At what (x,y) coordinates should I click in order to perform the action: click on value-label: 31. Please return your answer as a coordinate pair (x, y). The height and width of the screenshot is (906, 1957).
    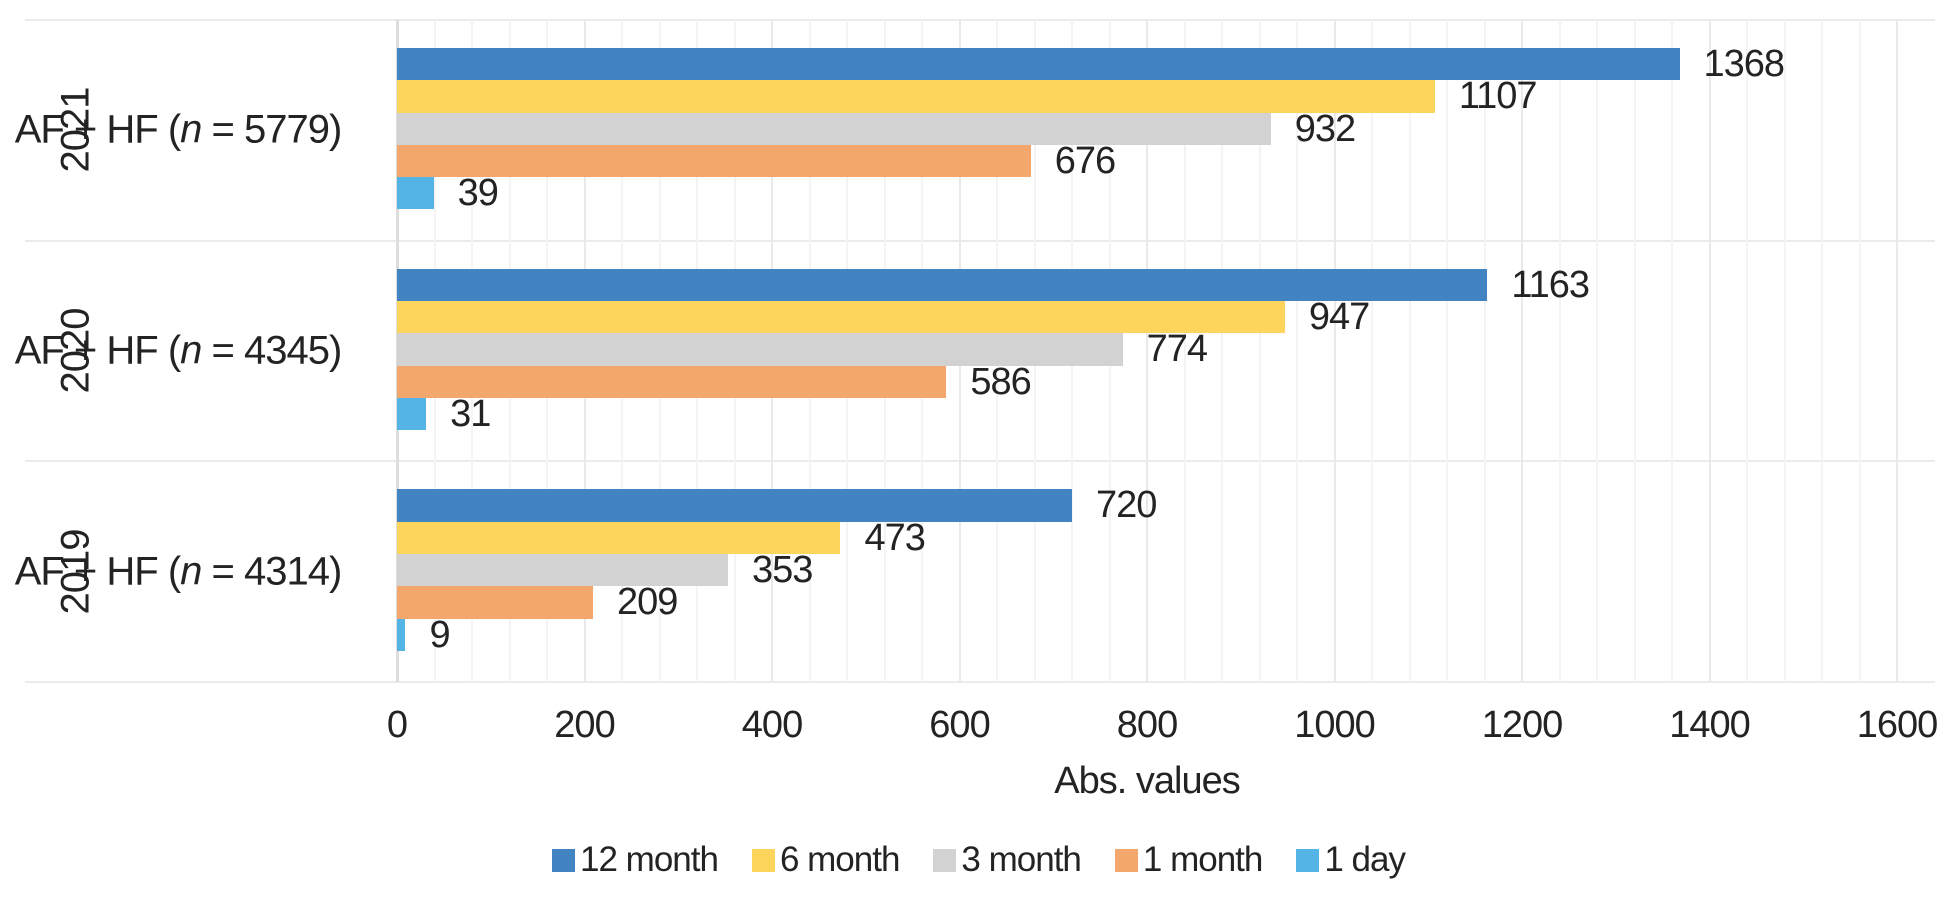
    Looking at the image, I should click on (470, 413).